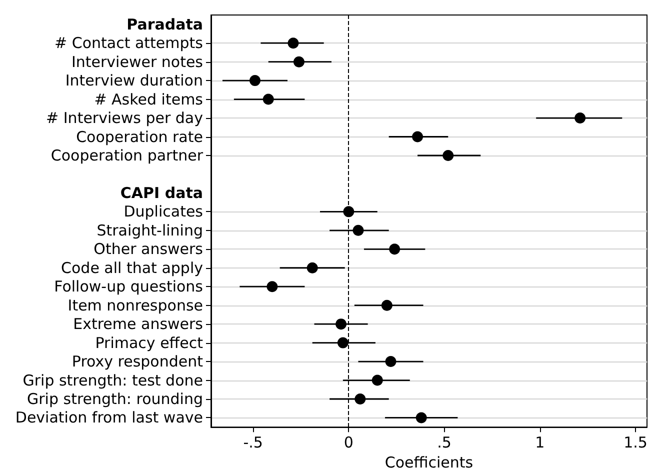  What do you see at coordinates (164, 211) in the screenshot?
I see `y-tick-label: Duplicates` at bounding box center [164, 211].